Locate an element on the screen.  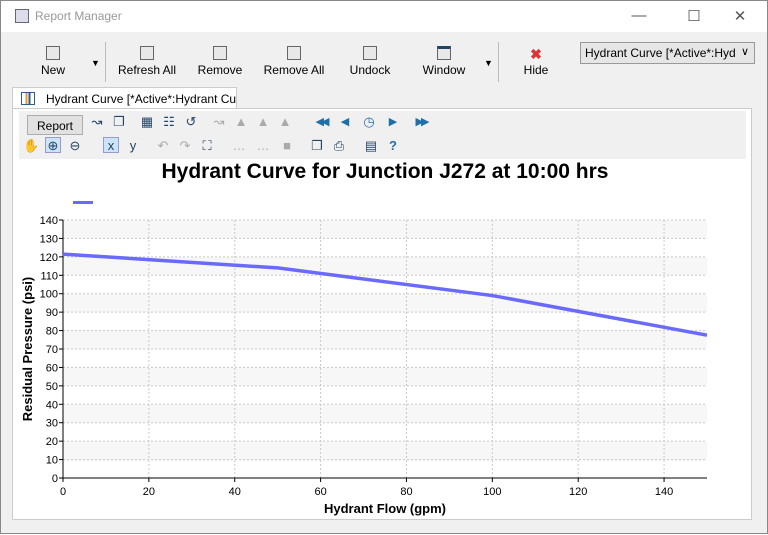
report-label: Report is located at coordinates (55, 126).